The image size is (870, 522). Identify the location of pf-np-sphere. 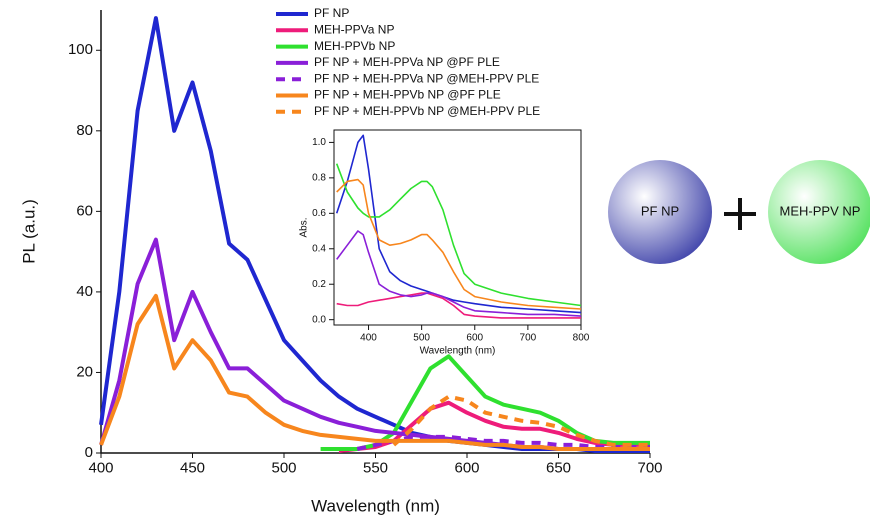
(660, 212).